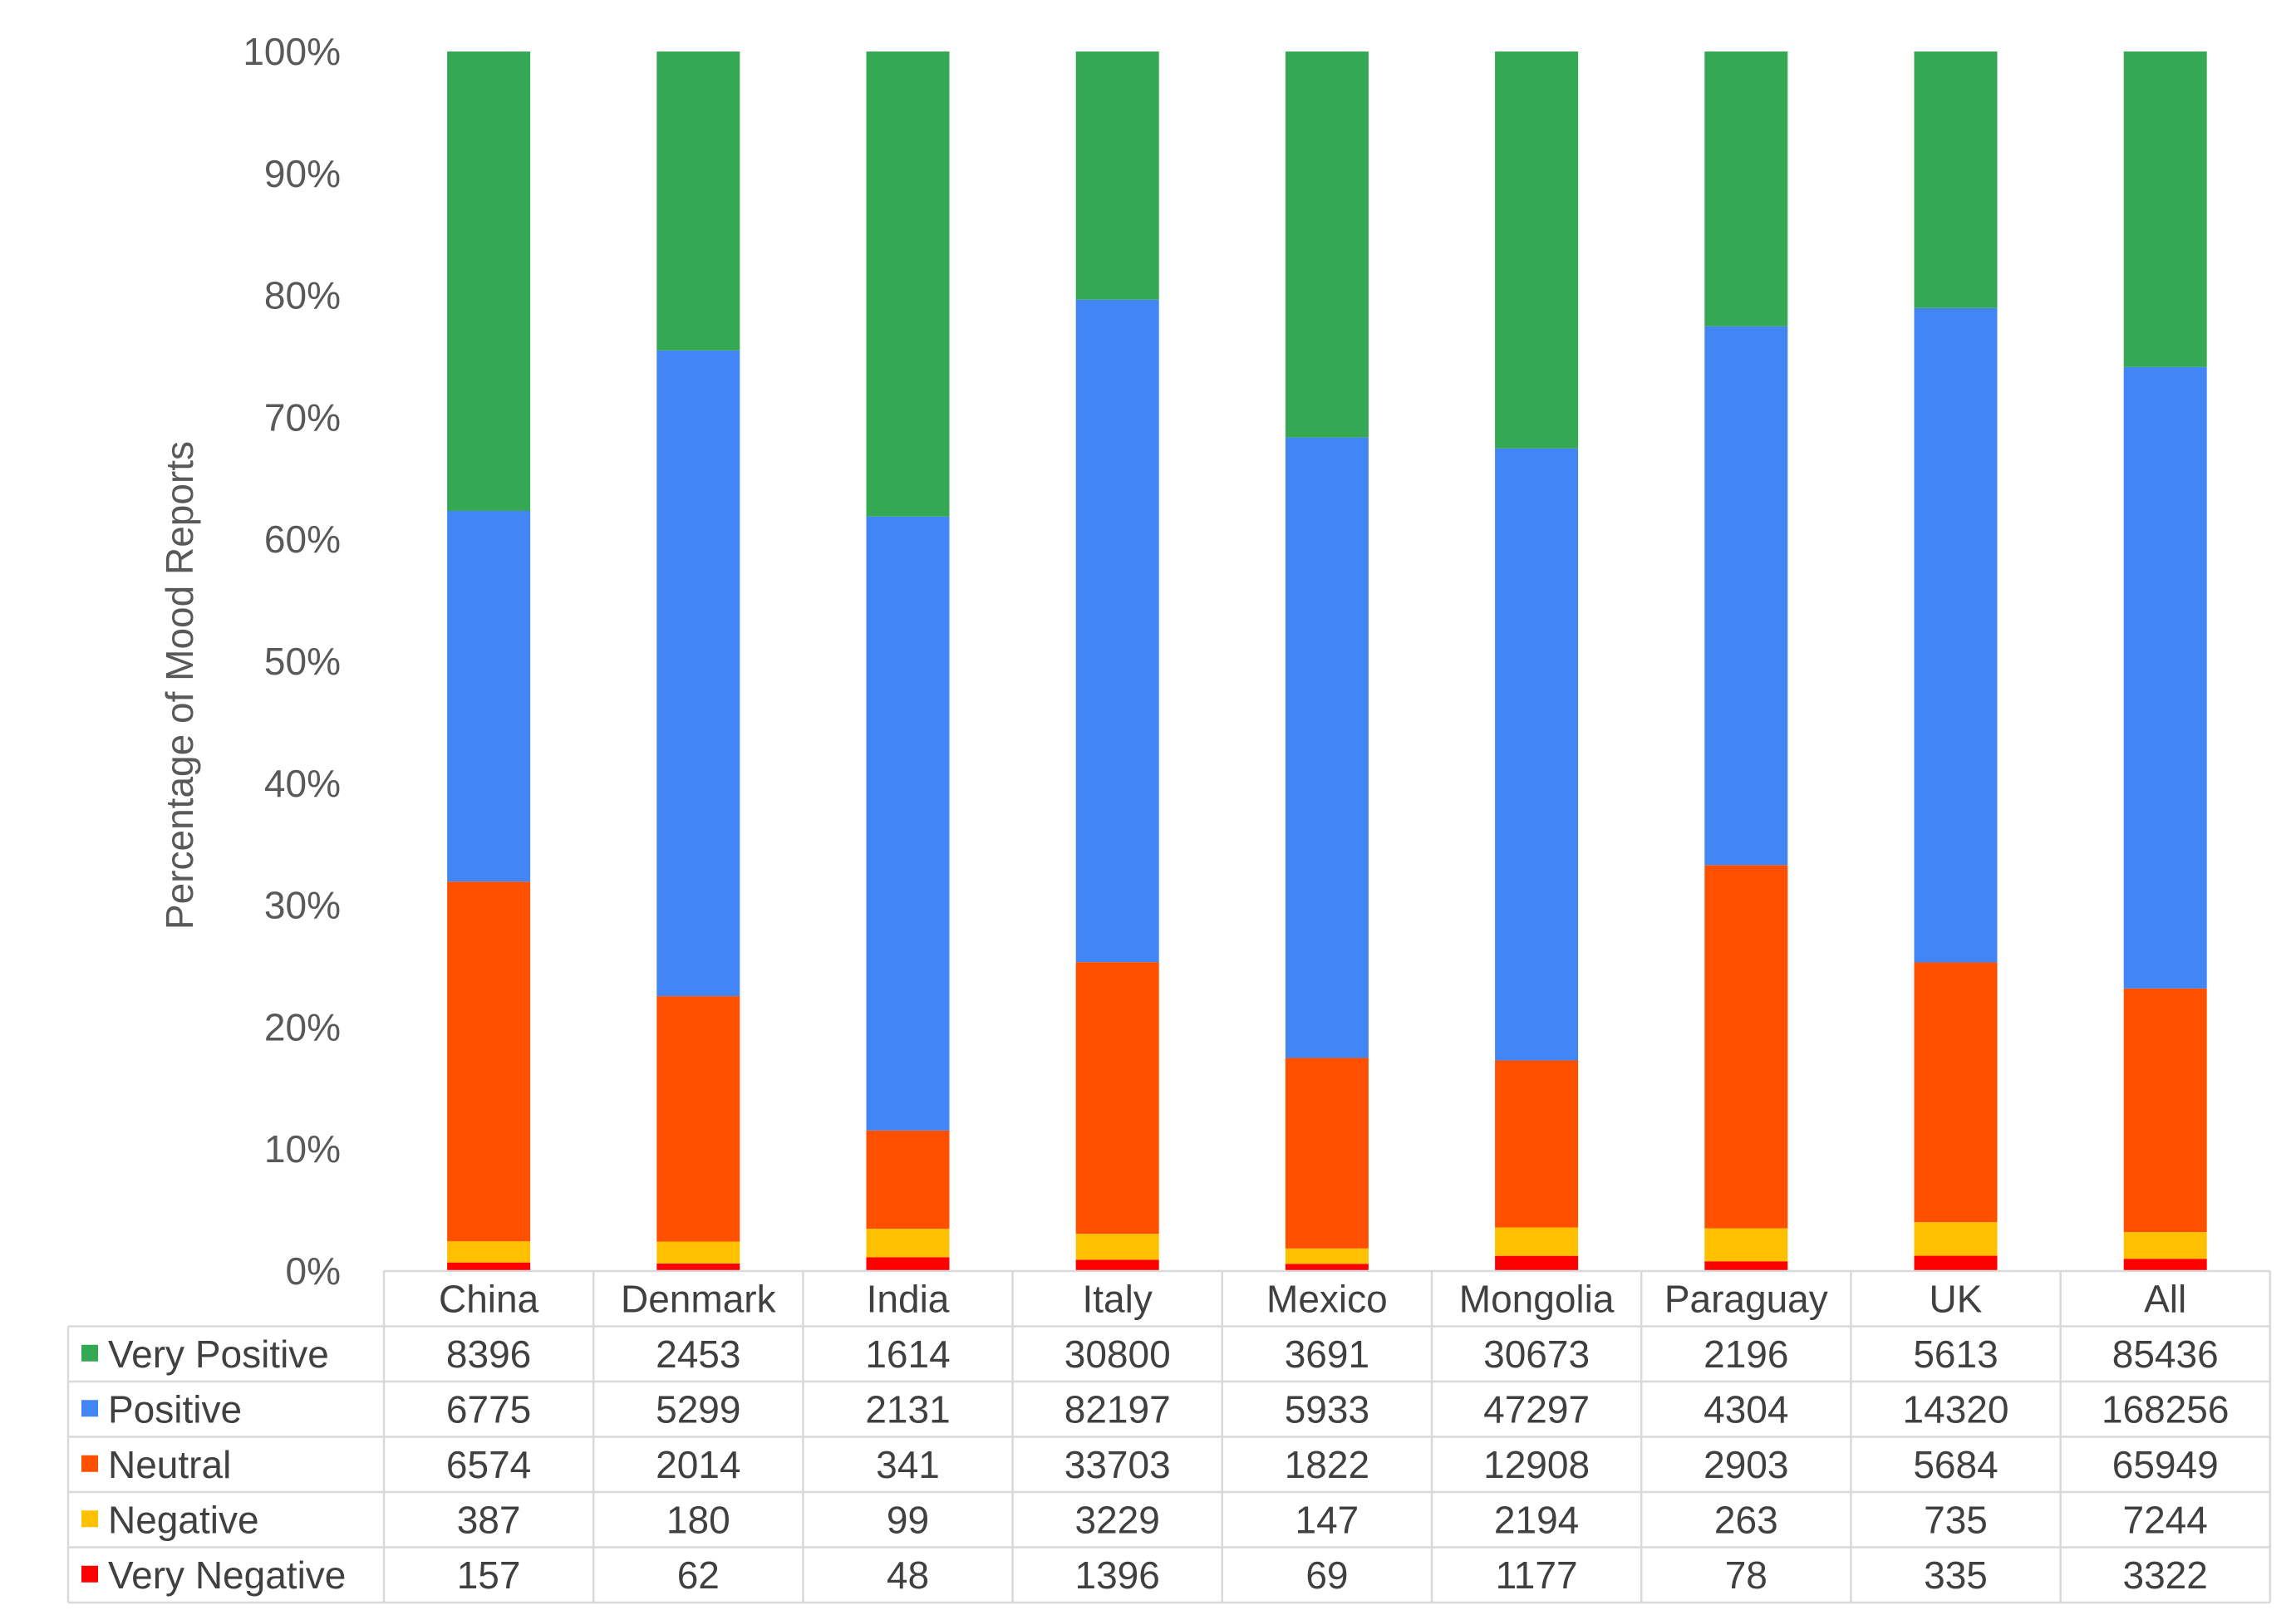 The width and height of the screenshot is (2296, 1610). Describe the element at coordinates (1117, 176) in the screenshot. I see `bar-italy-very-positive` at that location.